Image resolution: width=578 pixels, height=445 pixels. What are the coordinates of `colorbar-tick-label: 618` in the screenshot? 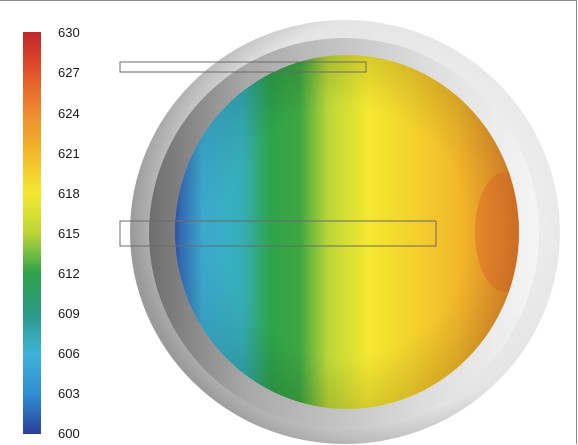 It's located at (69, 193).